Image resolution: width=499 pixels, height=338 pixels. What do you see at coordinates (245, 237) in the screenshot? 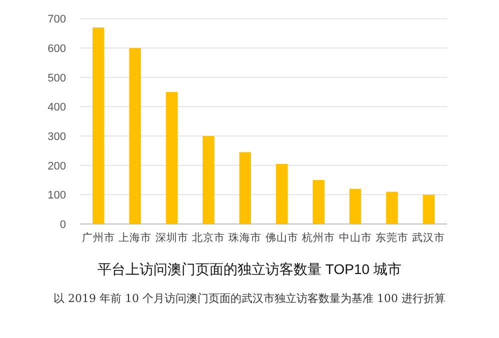
I see `x-tick-label: 珠海市` at bounding box center [245, 237].